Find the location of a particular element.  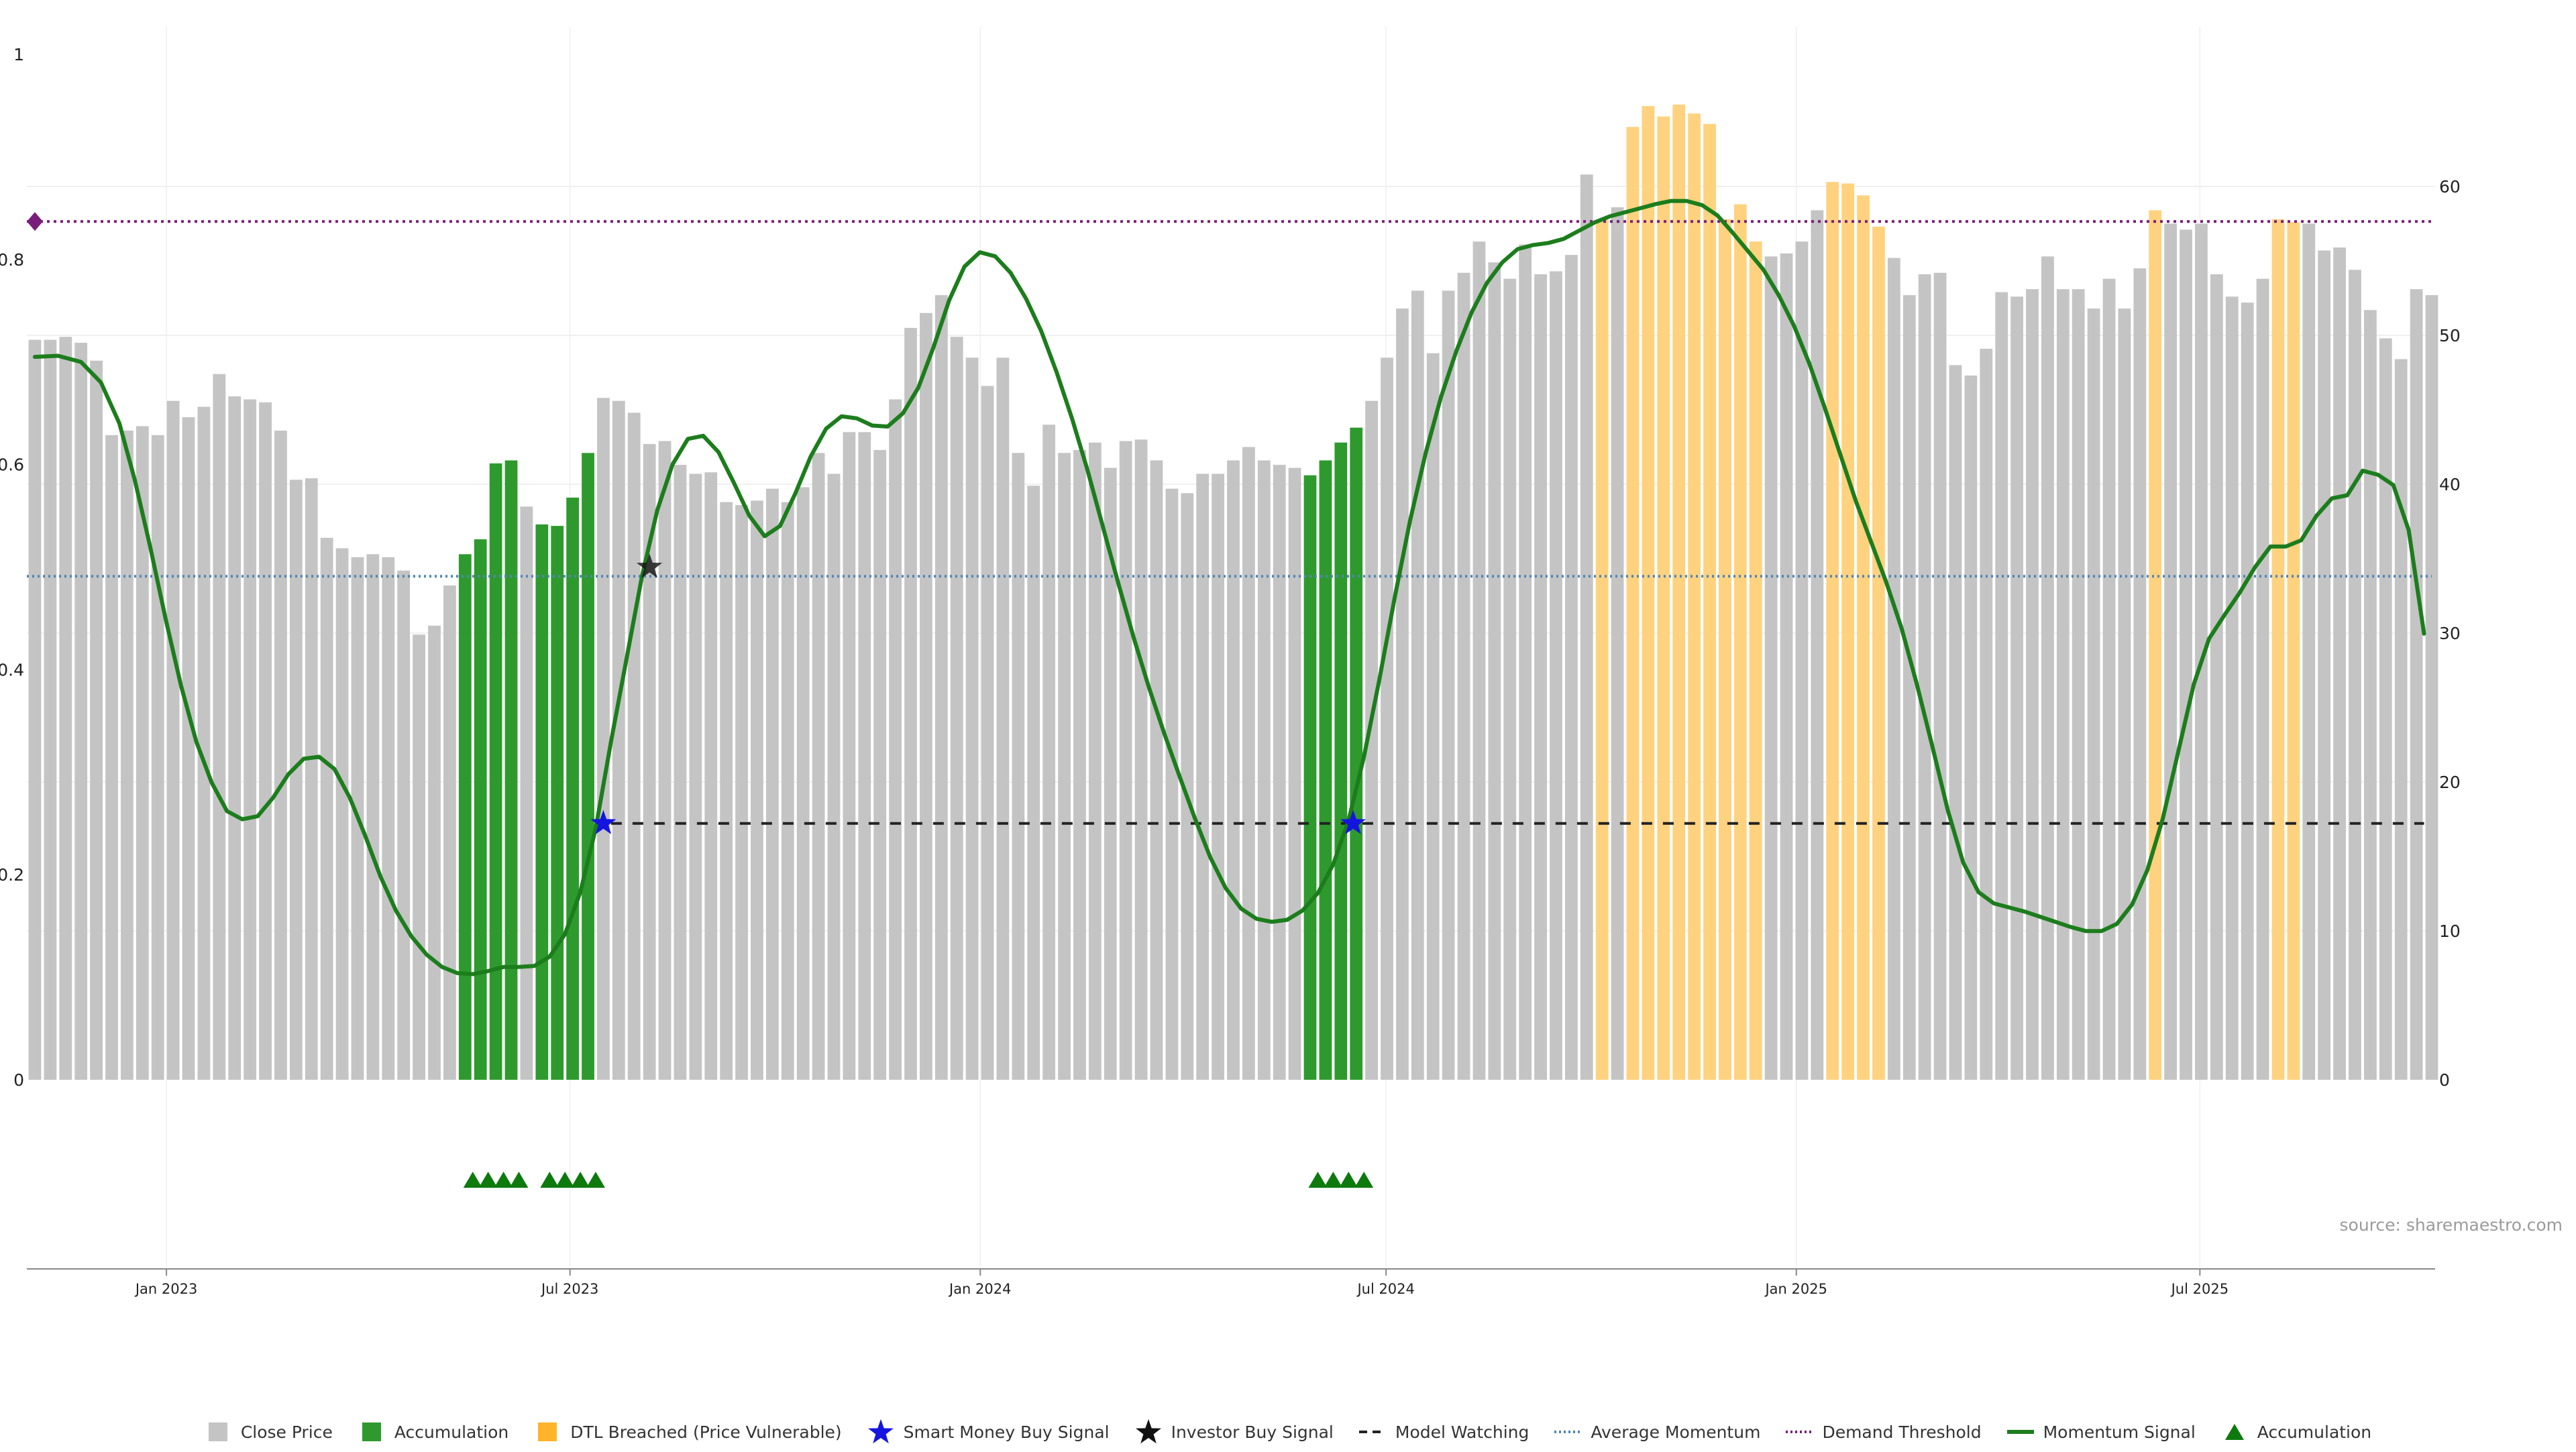

investor-buy-star is located at coordinates (650, 565).